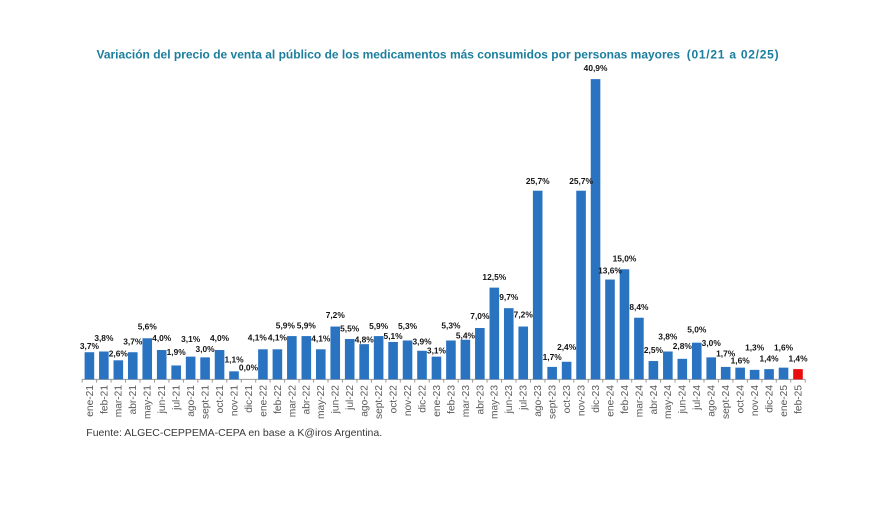 The width and height of the screenshot is (880, 512). I want to click on svg-text: abr-24, so click(654, 400).